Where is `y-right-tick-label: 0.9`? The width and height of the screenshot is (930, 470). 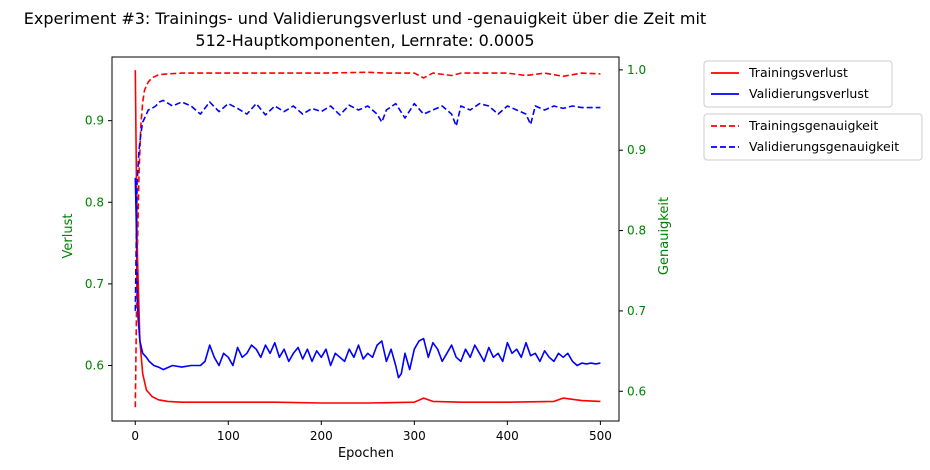 y-right-tick-label: 0.9 is located at coordinates (636, 150).